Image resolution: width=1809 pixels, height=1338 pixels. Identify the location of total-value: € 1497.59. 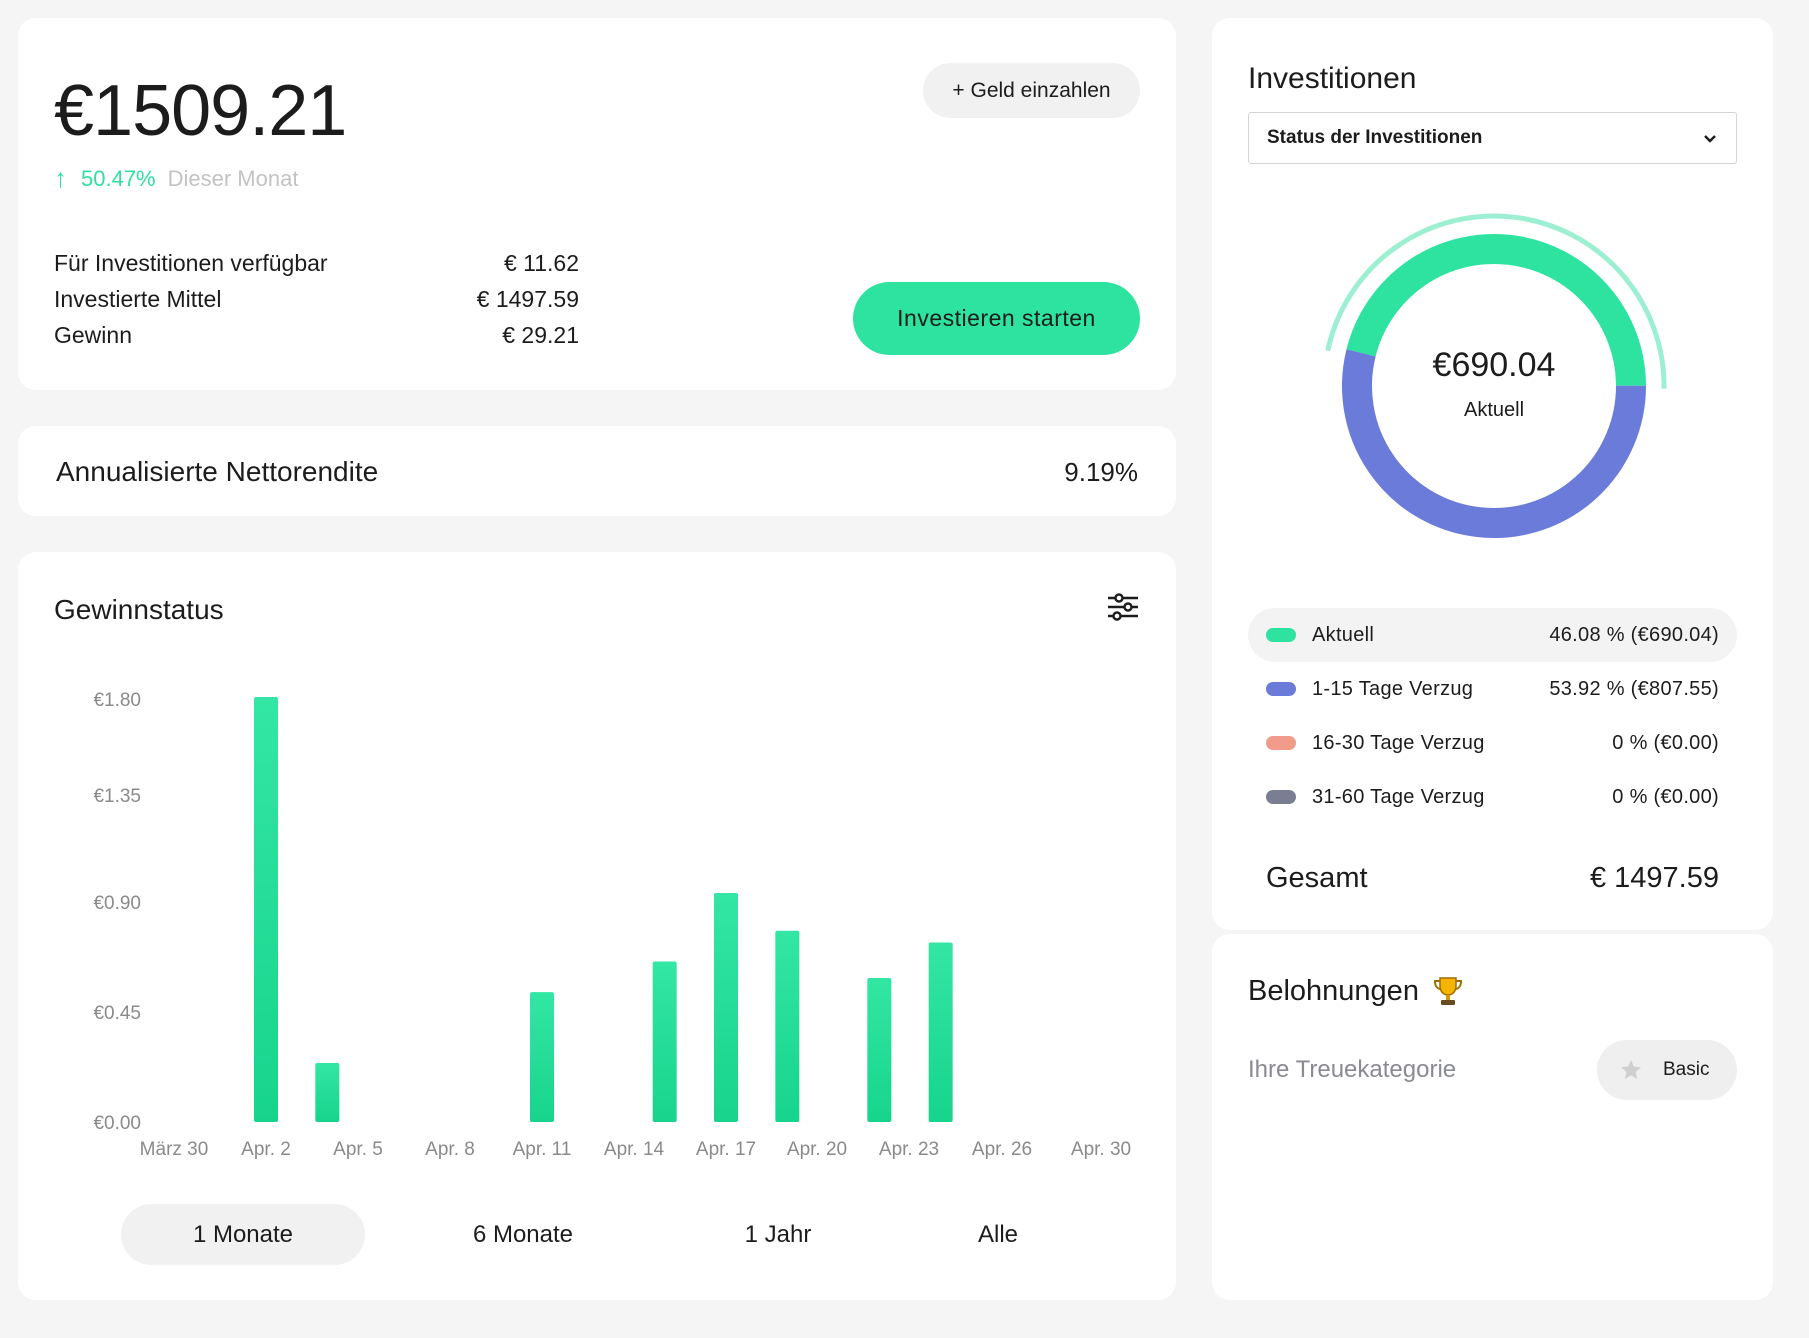
(1654, 878).